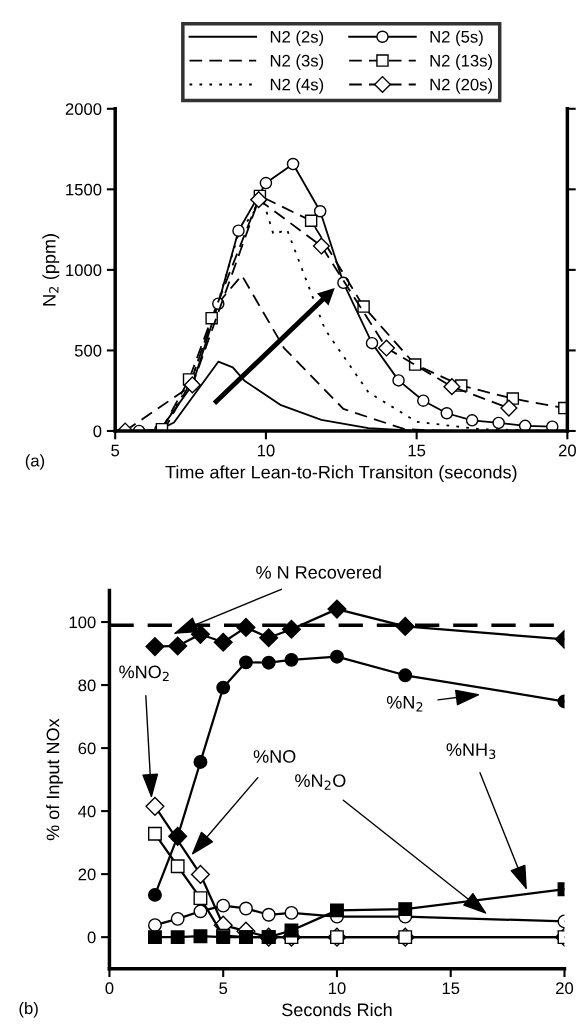 Image resolution: width=576 pixels, height=1036 pixels. Describe the element at coordinates (297, 86) in the screenshot. I see `legend-label: N2 (4s)` at that location.